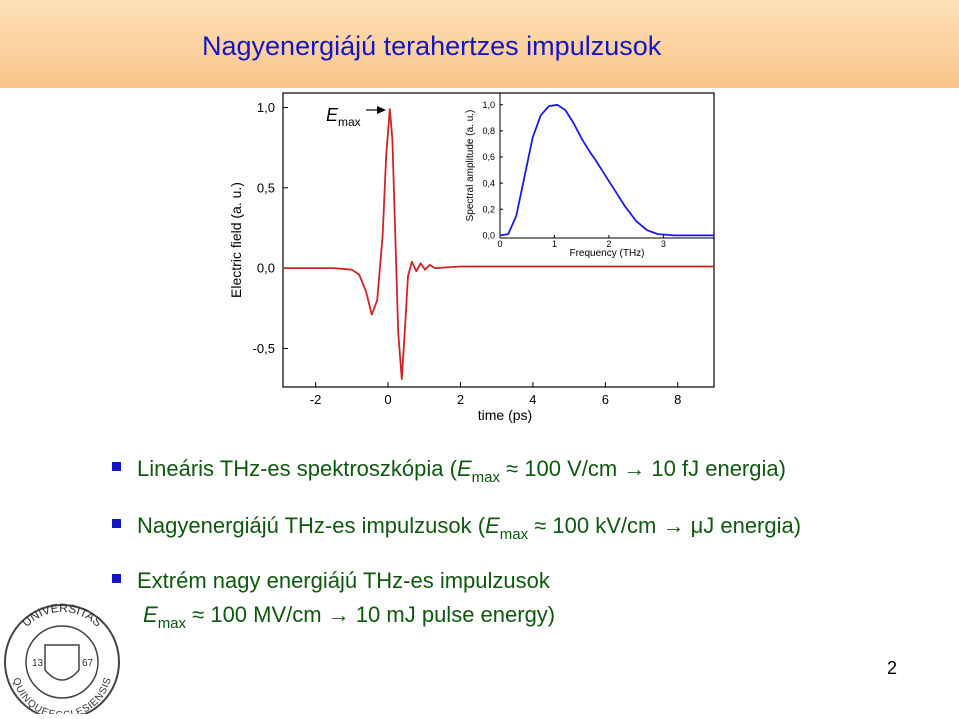 The width and height of the screenshot is (959, 719). What do you see at coordinates (381, 110) in the screenshot?
I see `annotation-arrowhead` at bounding box center [381, 110].